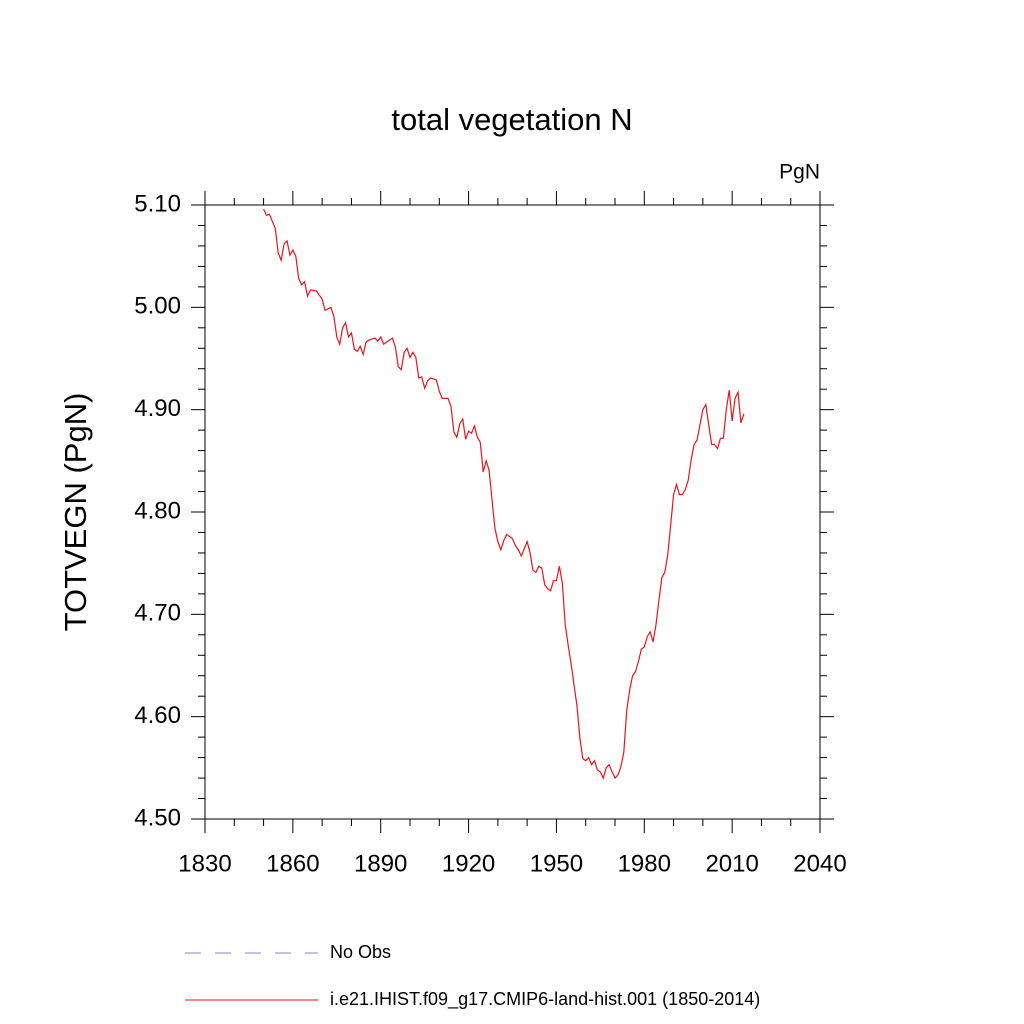  Describe the element at coordinates (157, 306) in the screenshot. I see `y-tick-label: 5.00` at that location.